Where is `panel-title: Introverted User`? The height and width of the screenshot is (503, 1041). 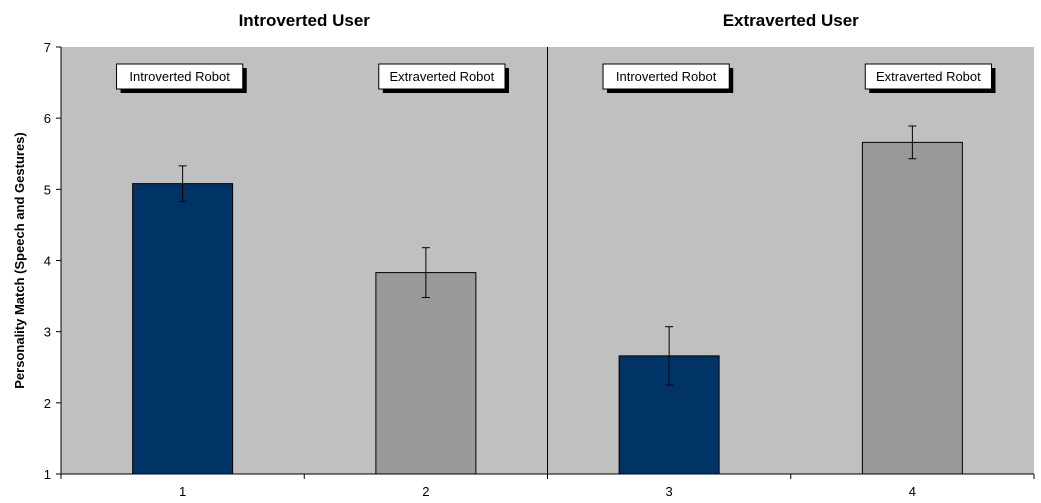
panel-title: Introverted User is located at coordinates (305, 20).